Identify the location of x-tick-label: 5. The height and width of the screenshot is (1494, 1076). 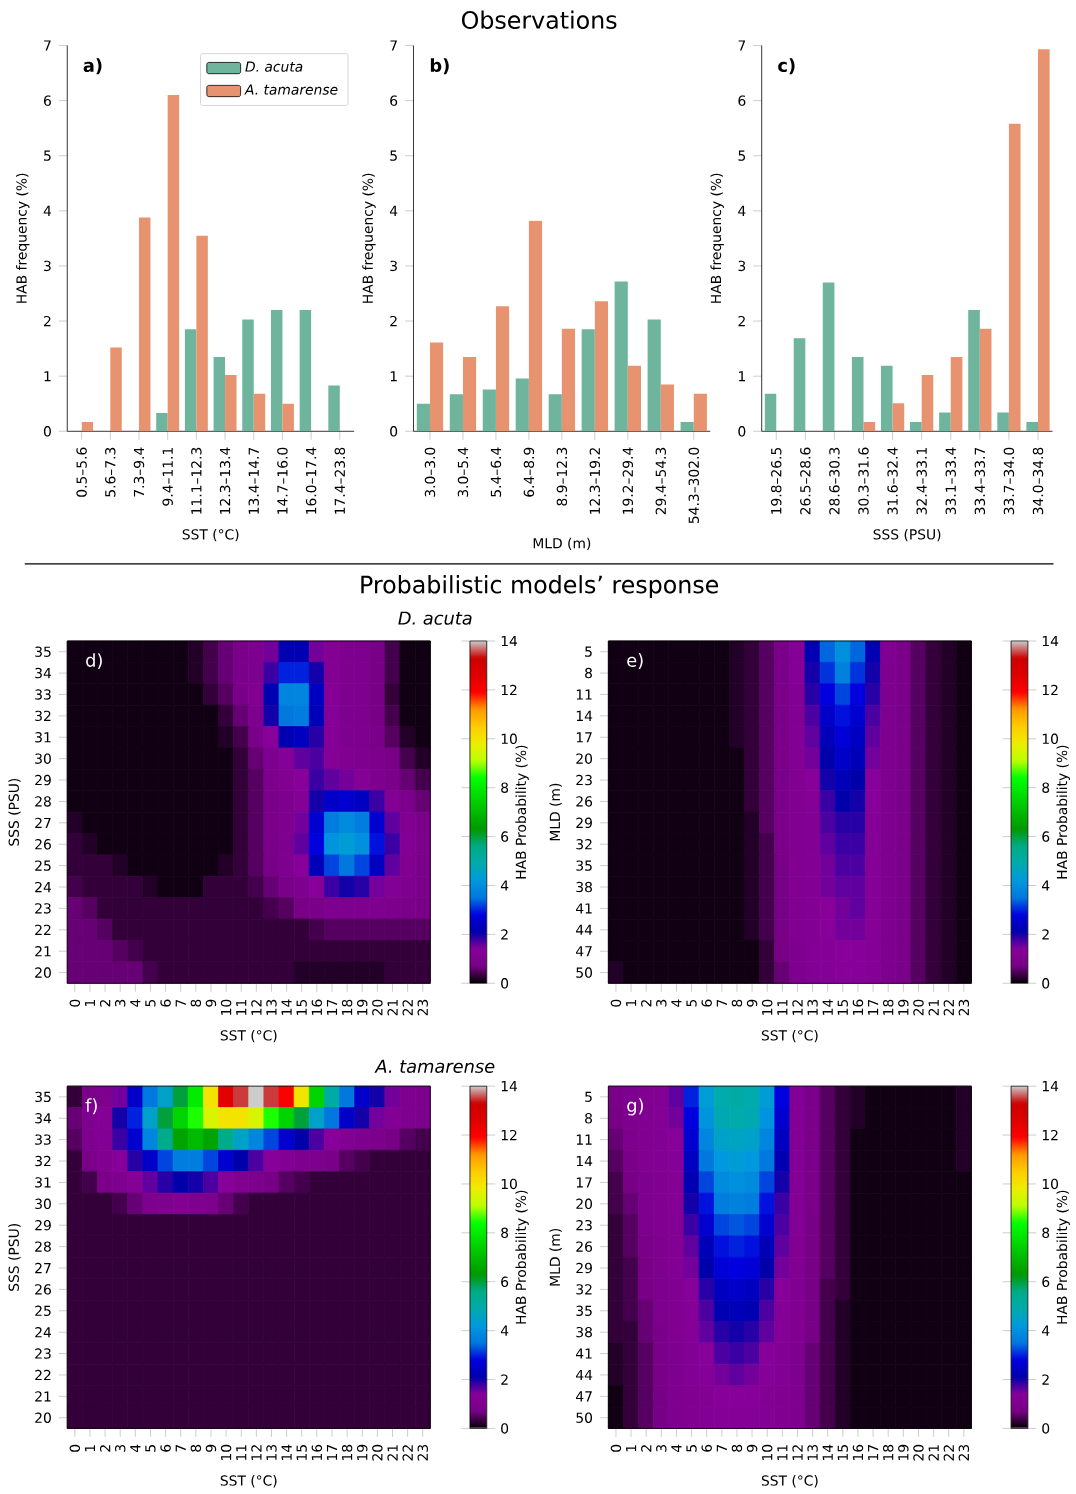
(150, 1003).